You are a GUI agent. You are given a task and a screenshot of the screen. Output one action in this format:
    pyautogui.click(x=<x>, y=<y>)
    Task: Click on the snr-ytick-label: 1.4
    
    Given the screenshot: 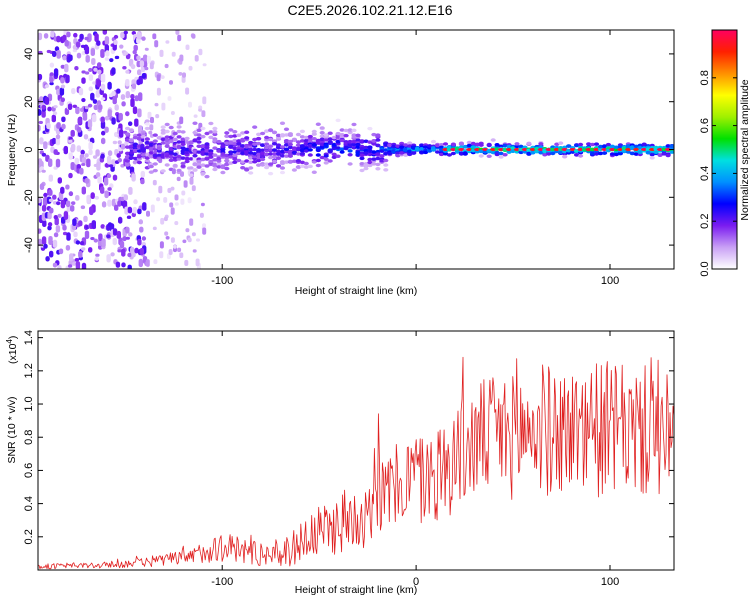 What is the action you would take?
    pyautogui.click(x=29, y=337)
    